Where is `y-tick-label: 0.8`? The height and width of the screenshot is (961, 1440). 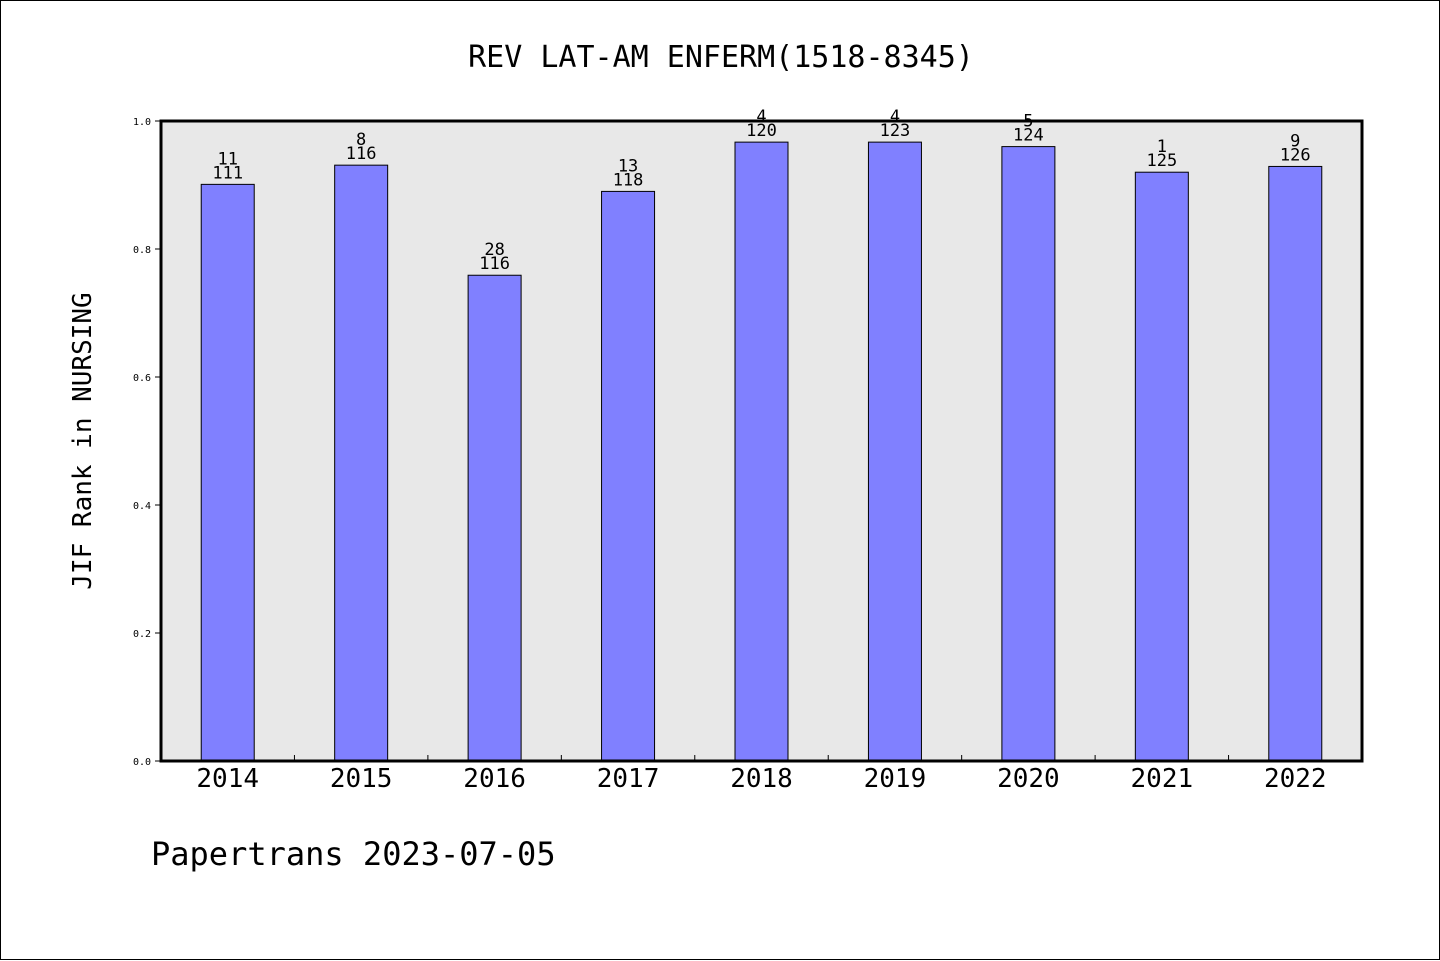 y-tick-label: 0.8 is located at coordinates (142, 250).